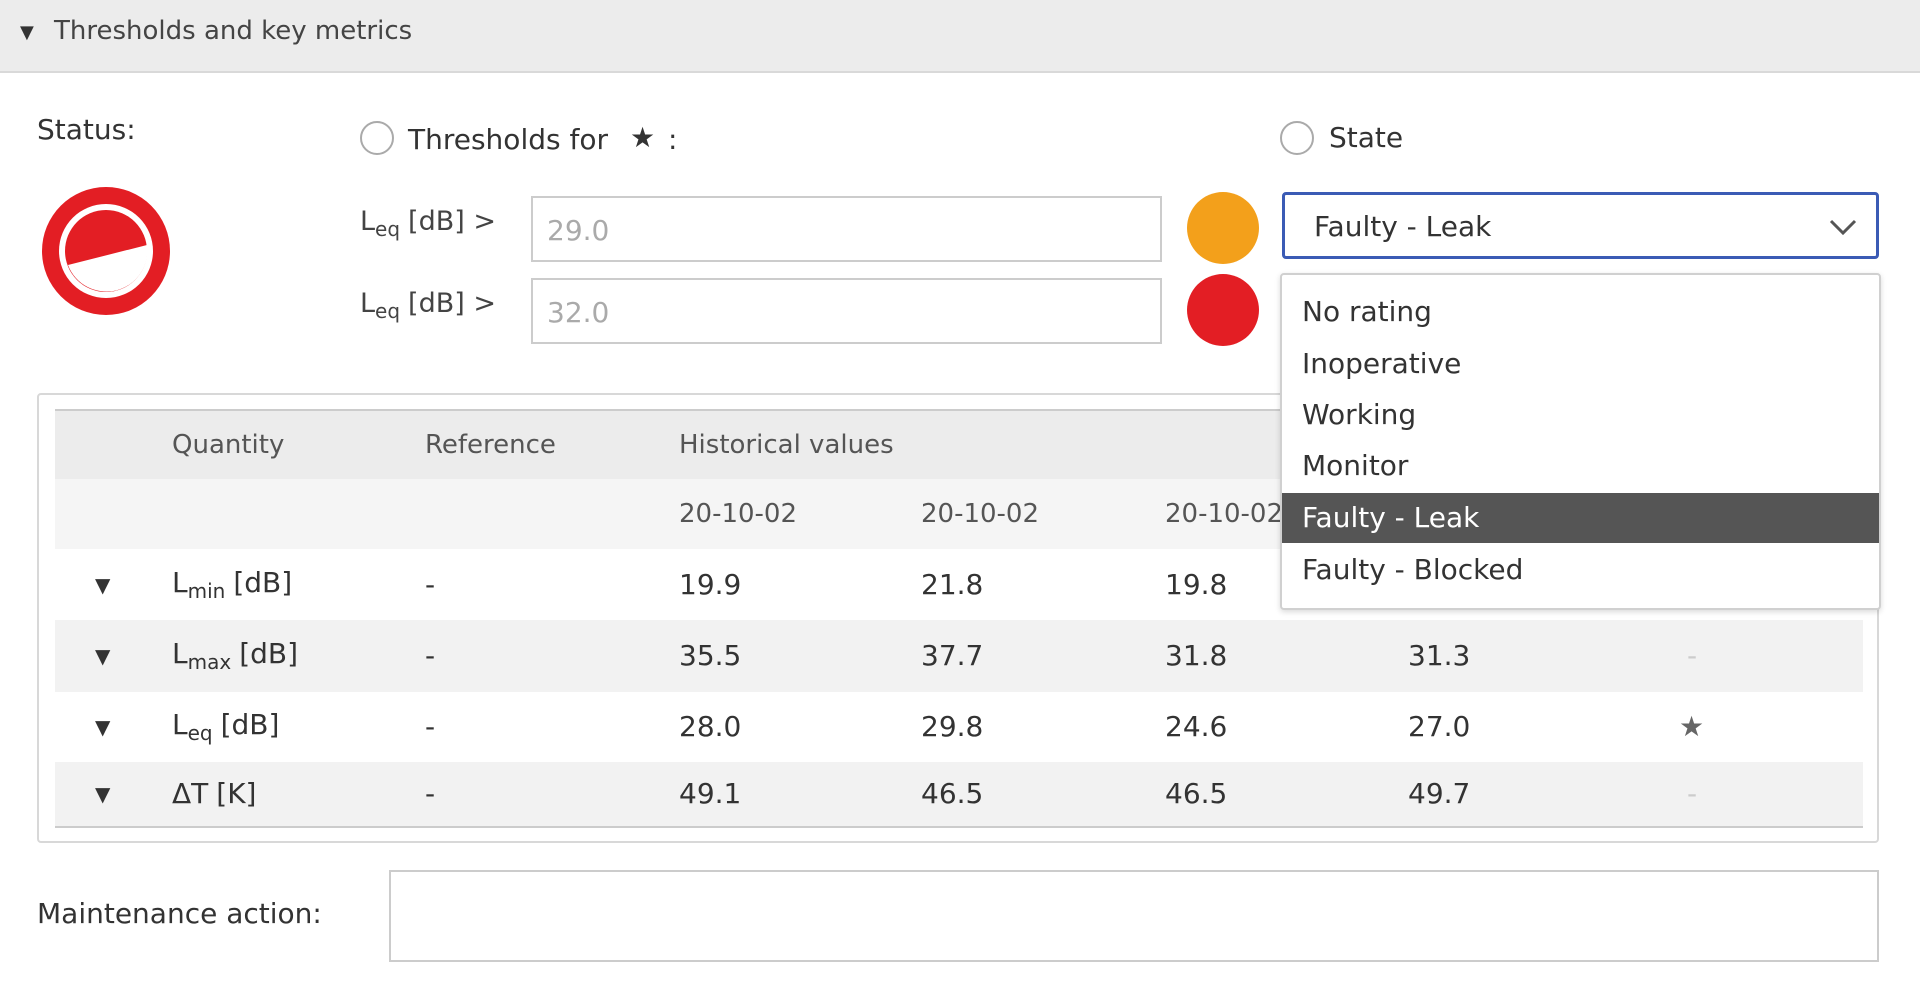 Image resolution: width=1920 pixels, height=999 pixels. What do you see at coordinates (1580, 518) in the screenshot?
I see `dropdown-option: Faulty - Leak` at bounding box center [1580, 518].